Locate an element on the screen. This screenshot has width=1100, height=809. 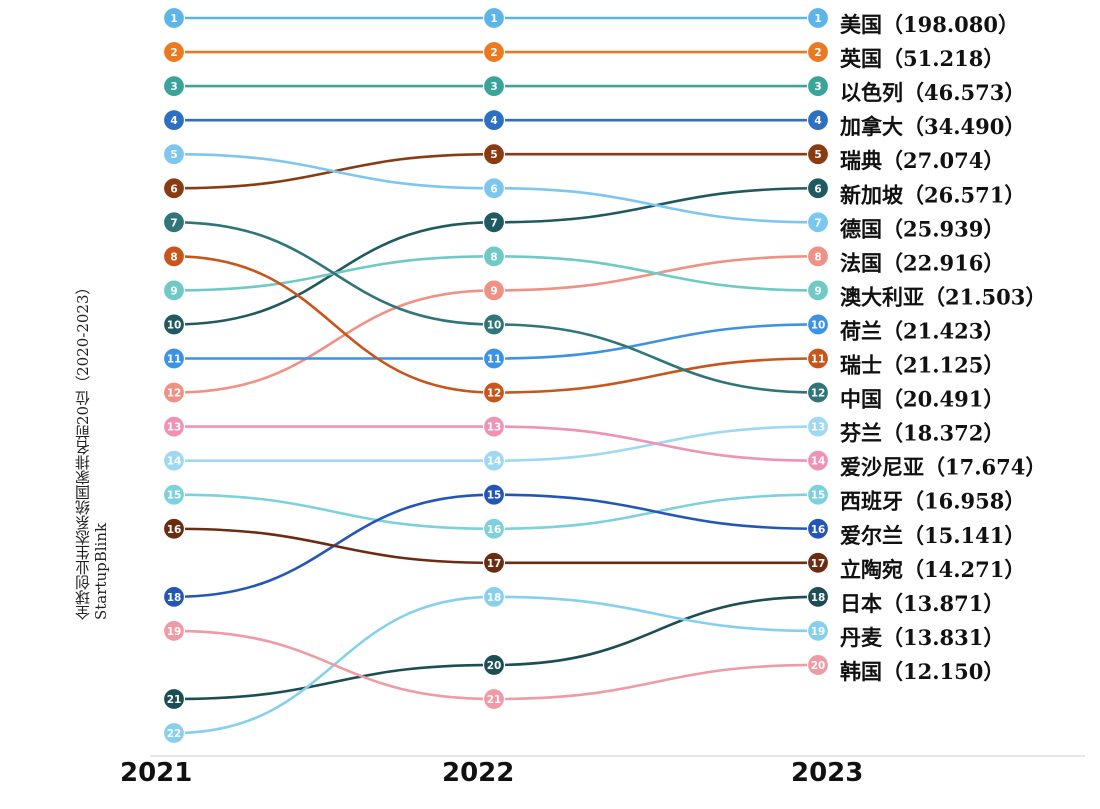
rank-badge: 18 is located at coordinates (818, 596).